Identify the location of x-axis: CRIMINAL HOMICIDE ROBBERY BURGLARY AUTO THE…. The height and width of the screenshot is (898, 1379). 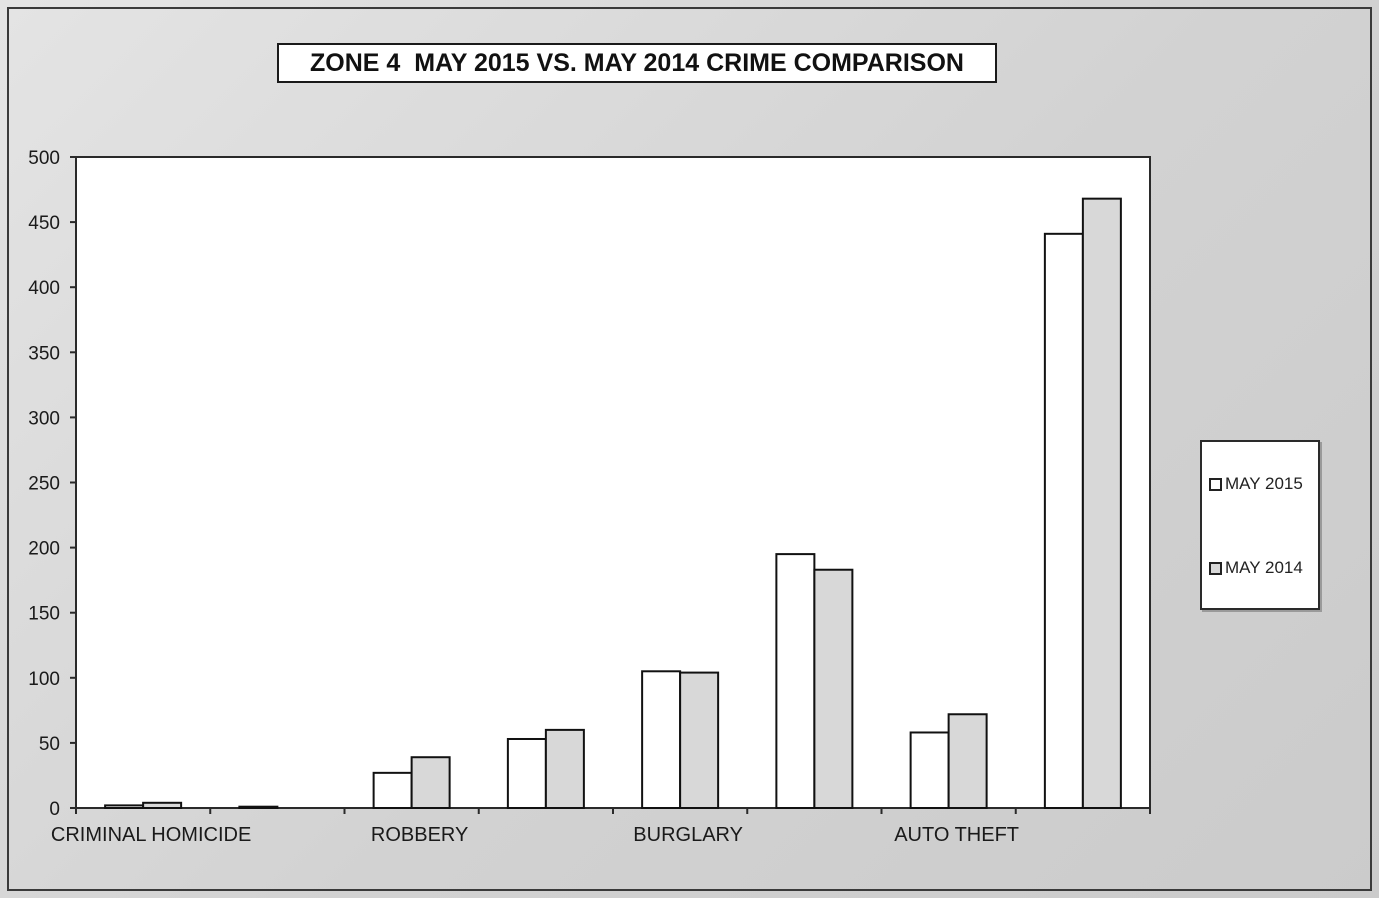
(601, 827).